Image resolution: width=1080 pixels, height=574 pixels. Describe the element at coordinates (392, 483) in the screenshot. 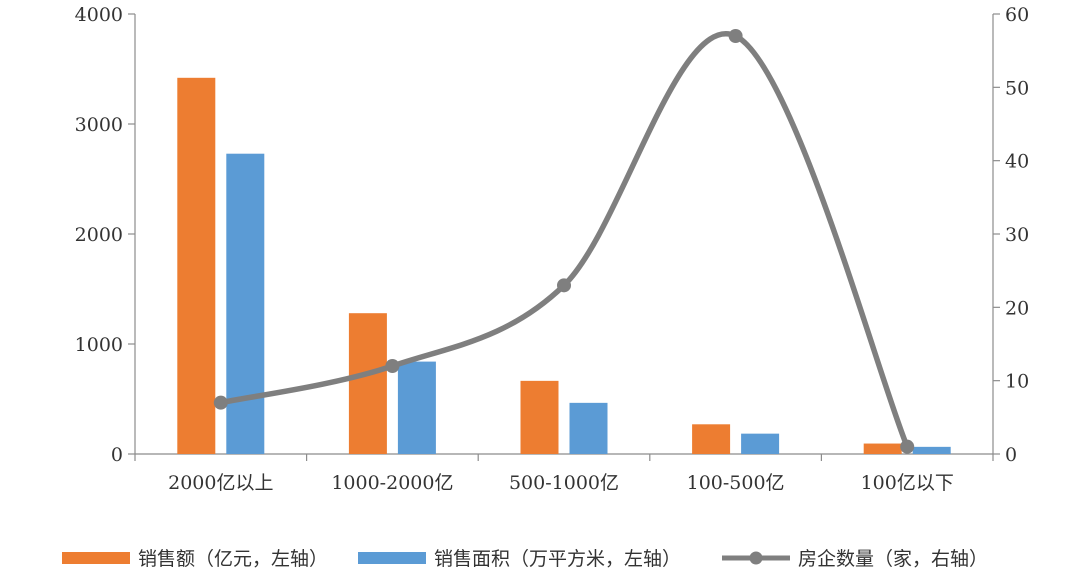

I see `x-tick-label: 1000-2000亿` at that location.